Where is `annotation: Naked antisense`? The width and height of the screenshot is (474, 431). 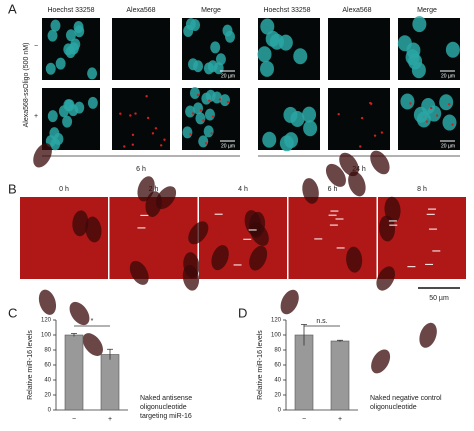
annotation: Naked antisense is located at coordinates (166, 398).